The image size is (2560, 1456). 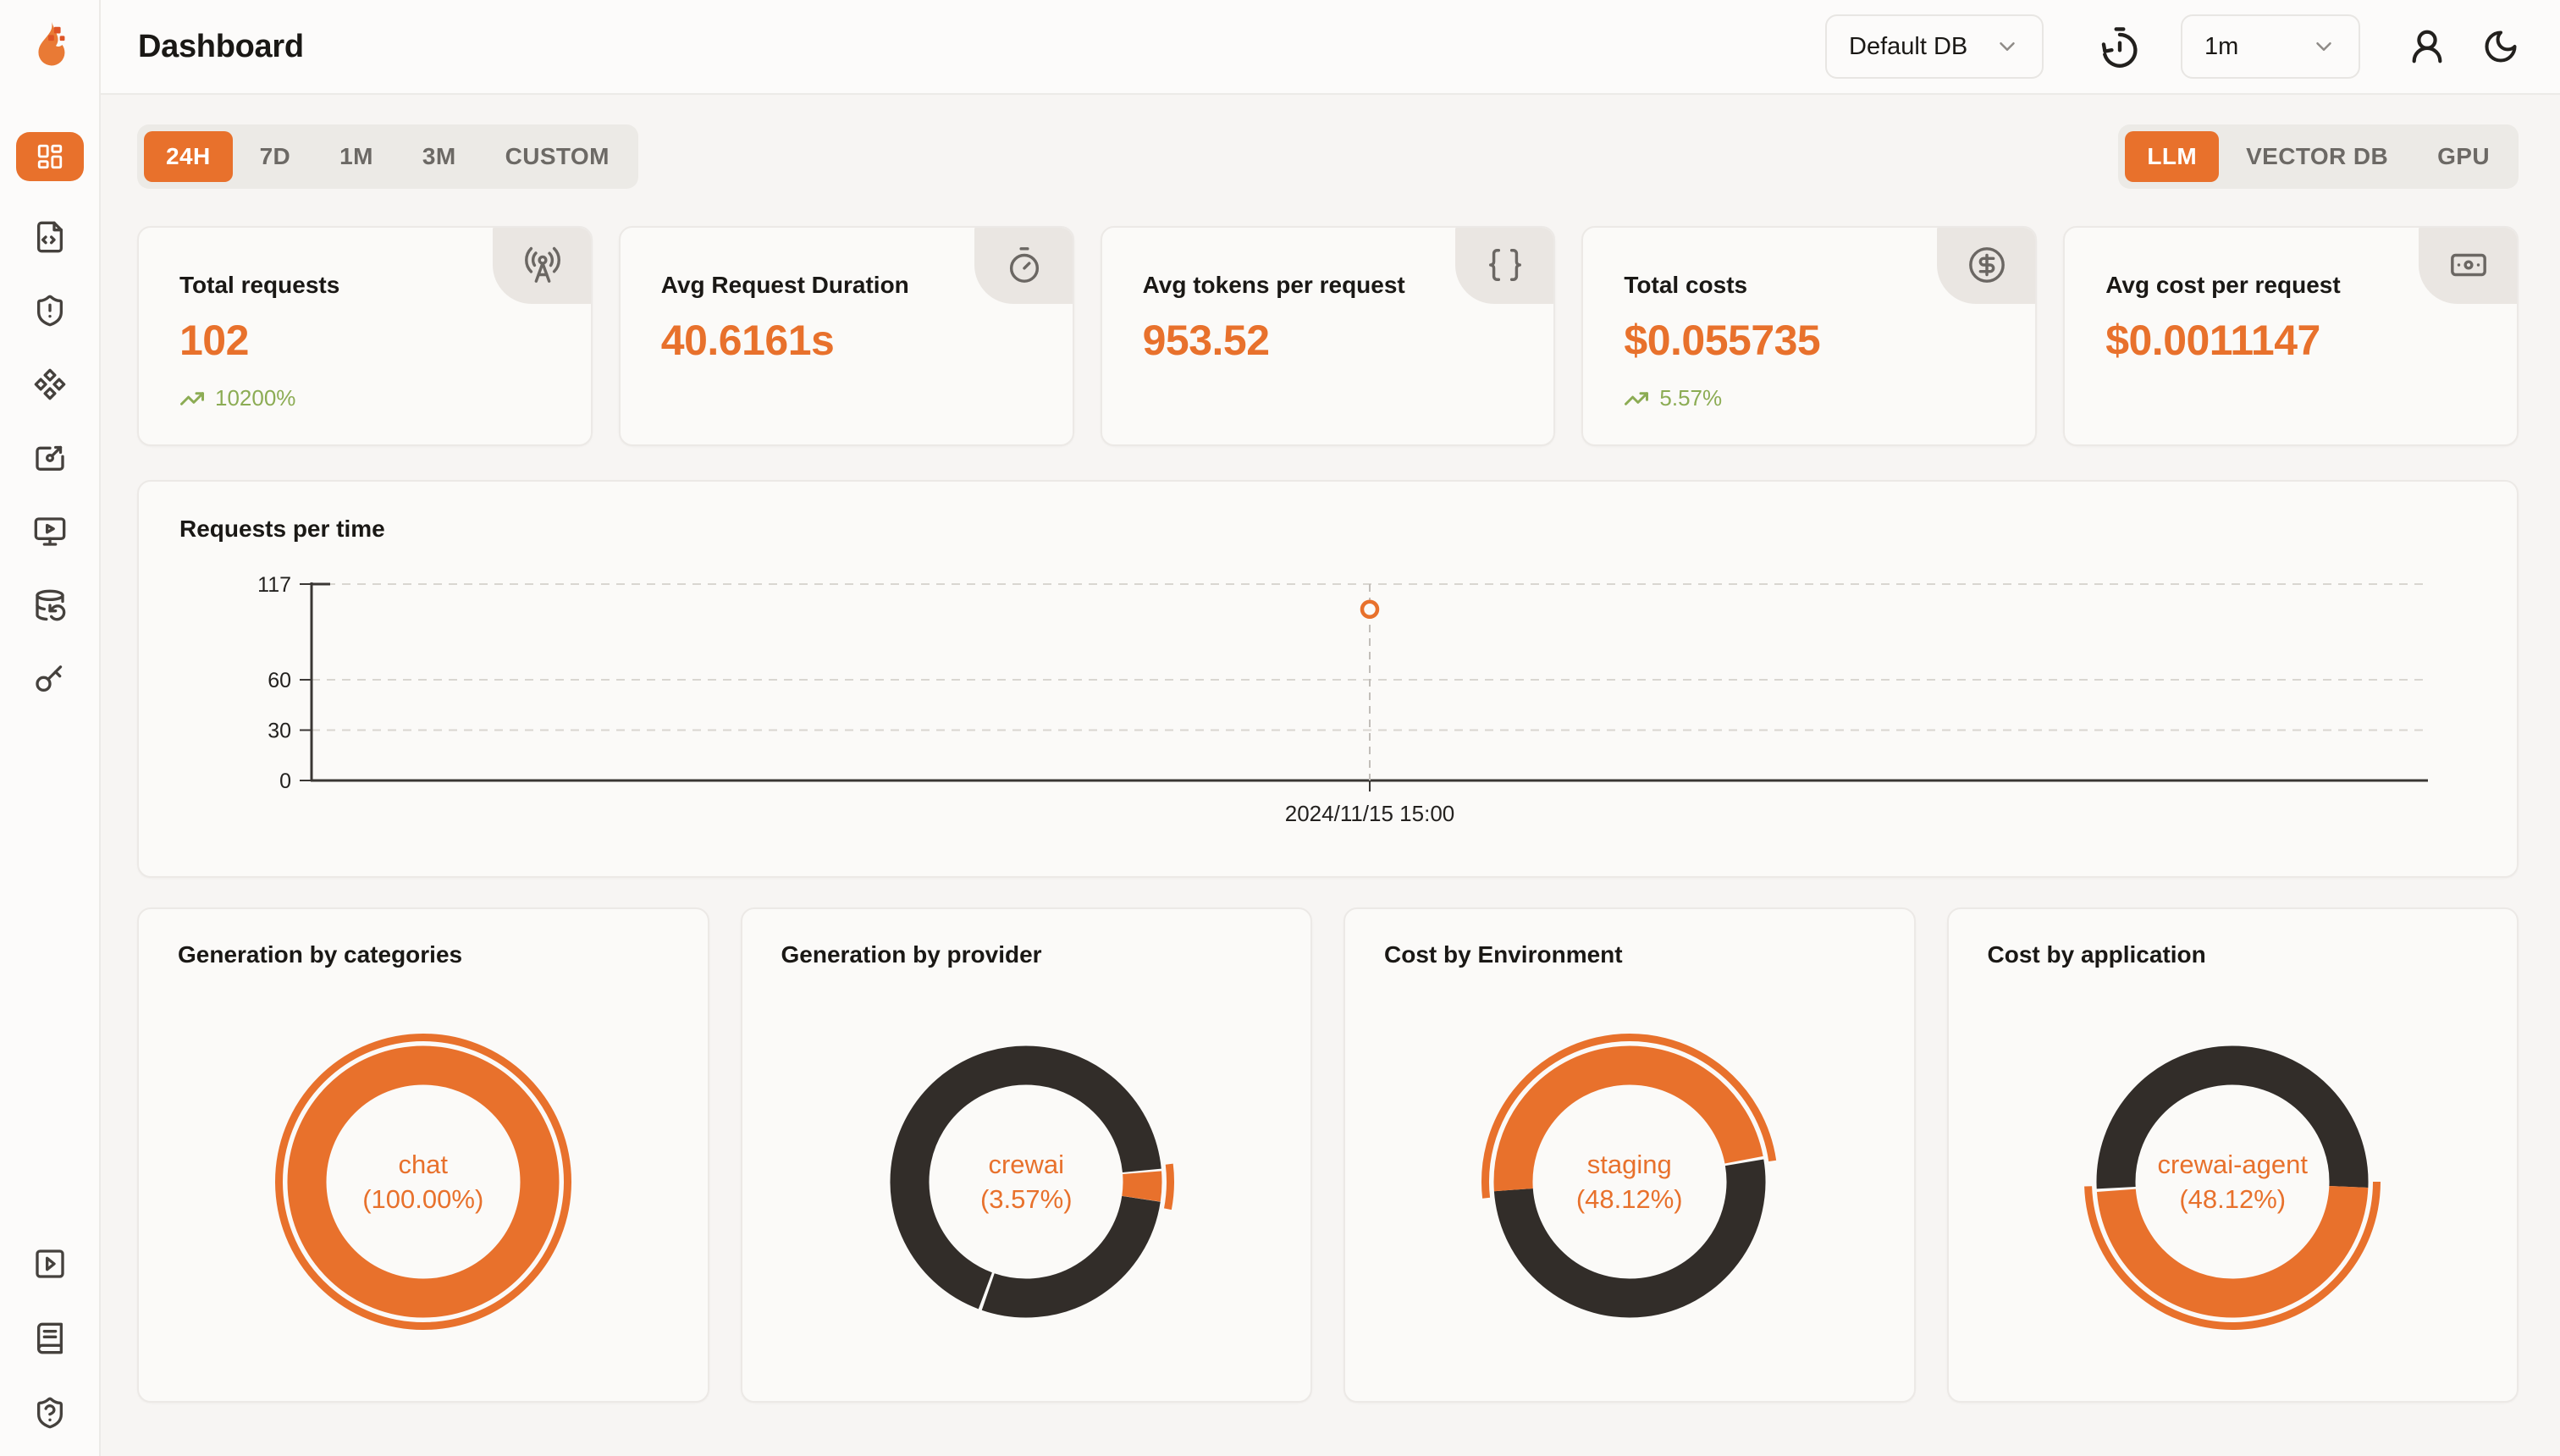 What do you see at coordinates (557, 156) in the screenshot?
I see `time-tab-custom: CUSTOM` at bounding box center [557, 156].